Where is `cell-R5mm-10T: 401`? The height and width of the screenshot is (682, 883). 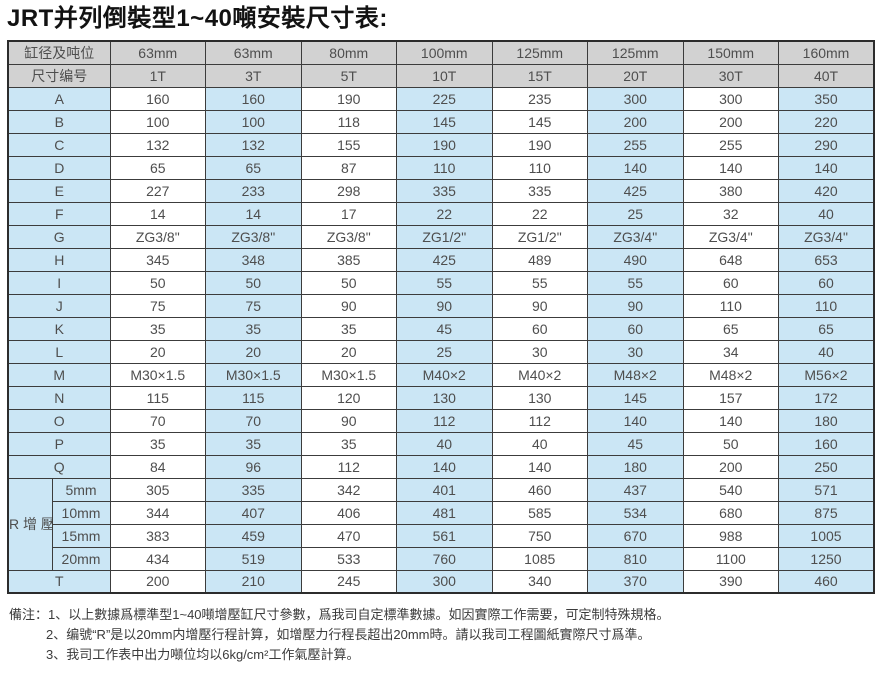
cell-R5mm-10T: 401 is located at coordinates (444, 489).